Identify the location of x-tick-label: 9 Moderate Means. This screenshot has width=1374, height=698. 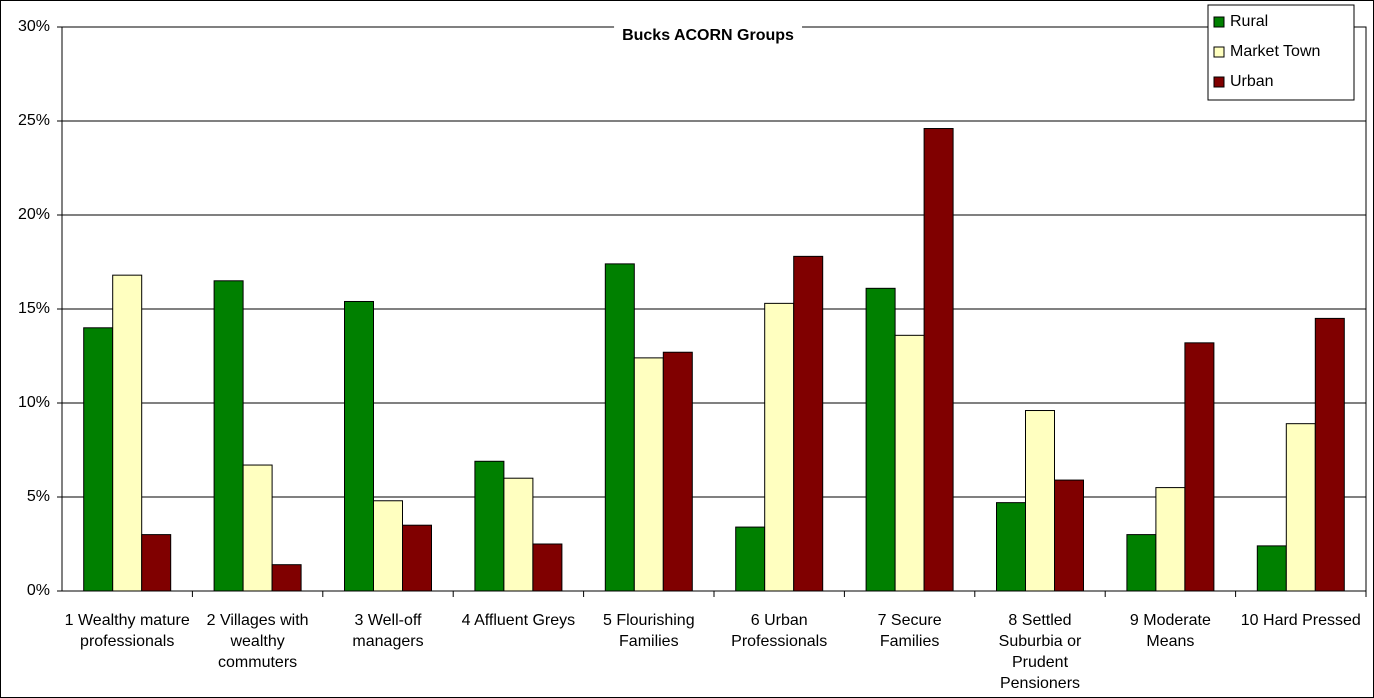
(1170, 631).